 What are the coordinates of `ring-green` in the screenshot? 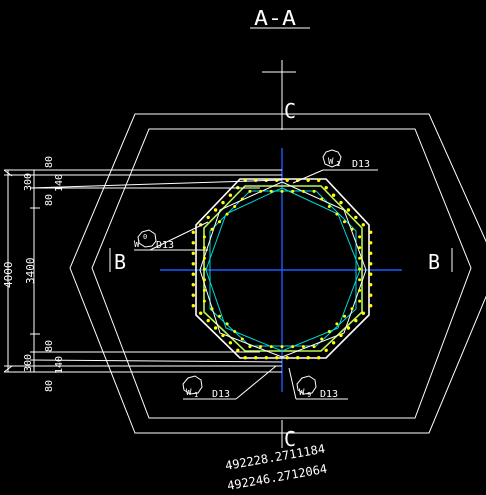 It's located at (283, 268).